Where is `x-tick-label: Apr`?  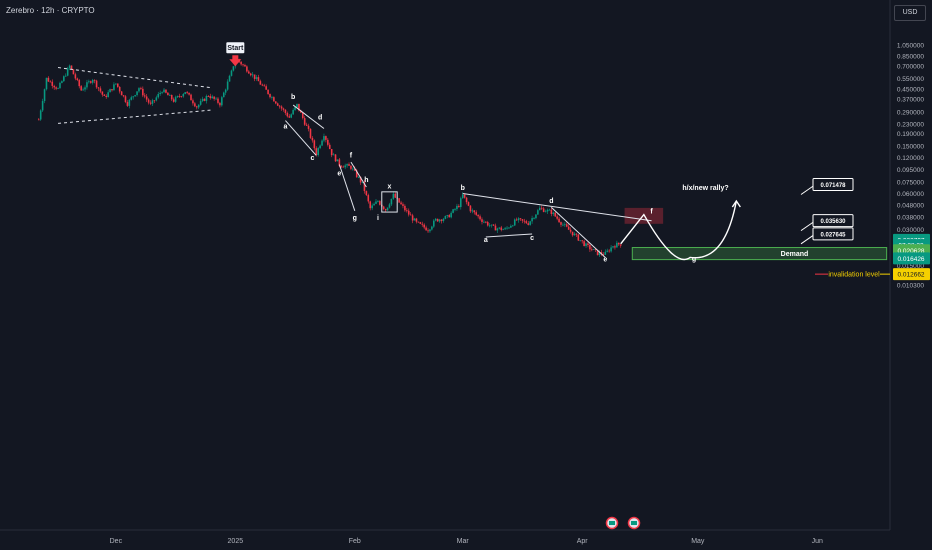 x-tick-label: Apr is located at coordinates (583, 541).